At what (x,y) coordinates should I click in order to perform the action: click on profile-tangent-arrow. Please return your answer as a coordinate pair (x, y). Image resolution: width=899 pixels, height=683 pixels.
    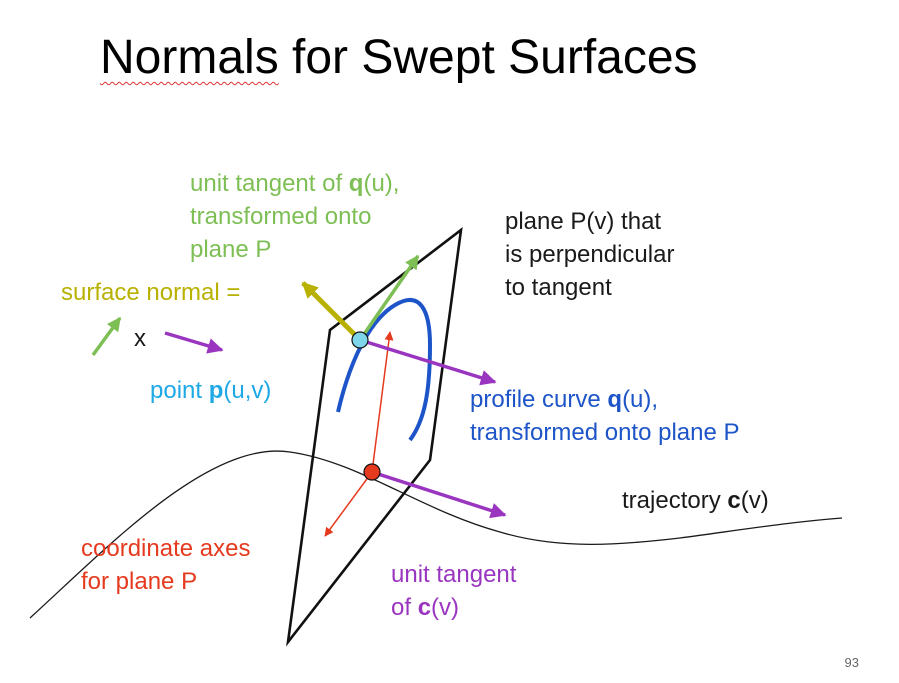
    Looking at the image, I should click on (428, 362).